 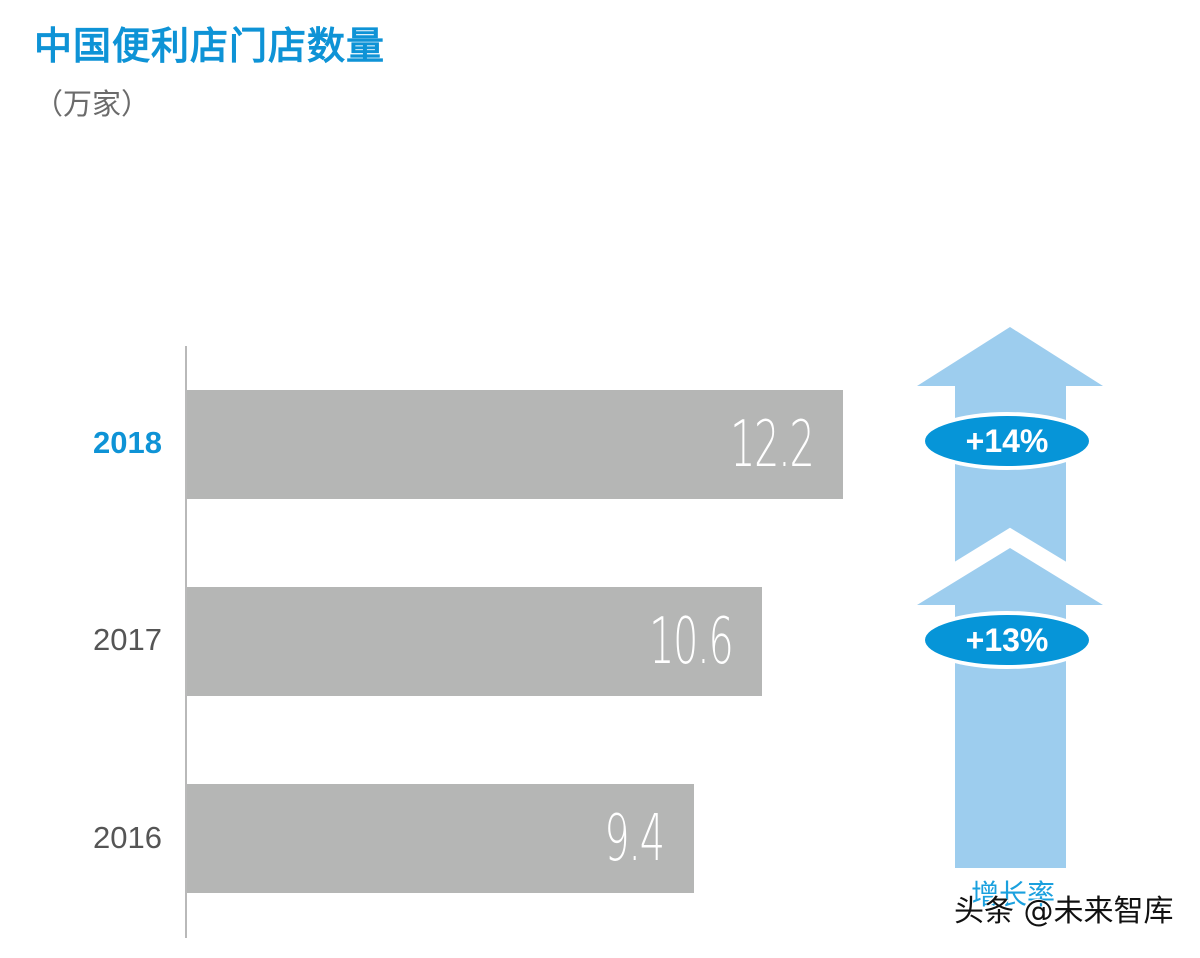 I want to click on bar-2017: 10.6, so click(x=474, y=641).